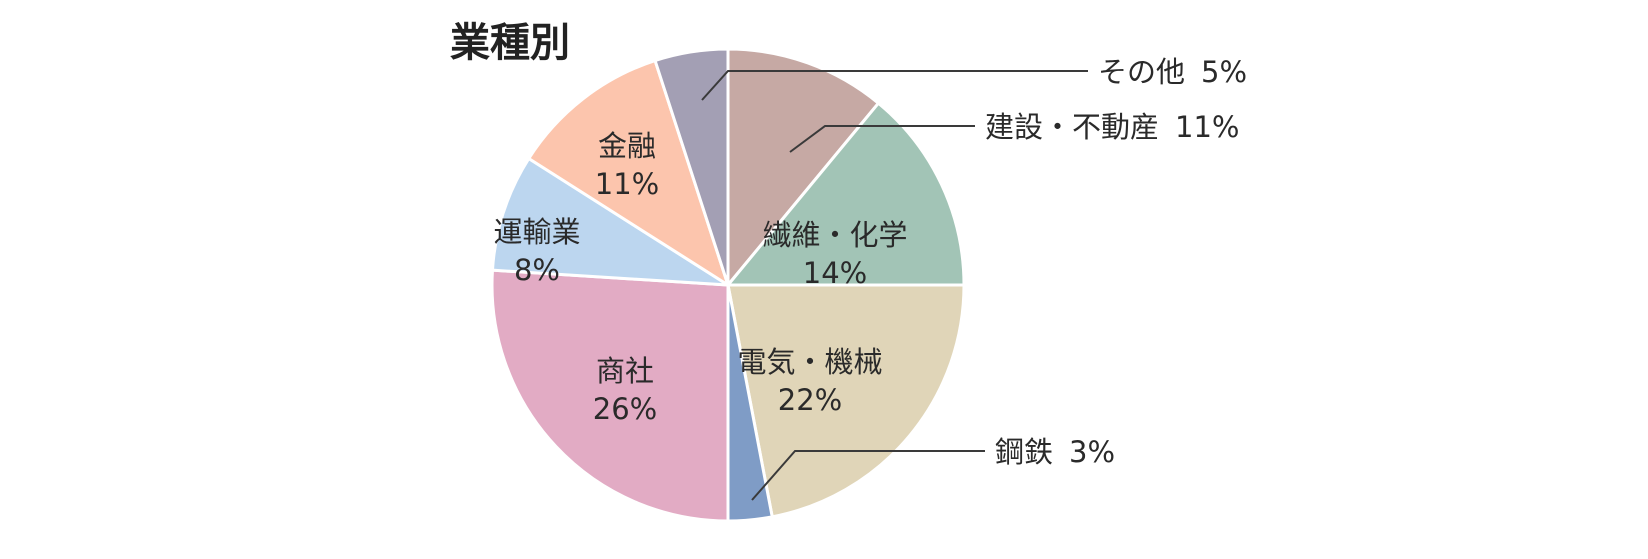 The image size is (1648, 559). What do you see at coordinates (809, 362) in the screenshot?
I see `slice-label-name: 電気・機械` at bounding box center [809, 362].